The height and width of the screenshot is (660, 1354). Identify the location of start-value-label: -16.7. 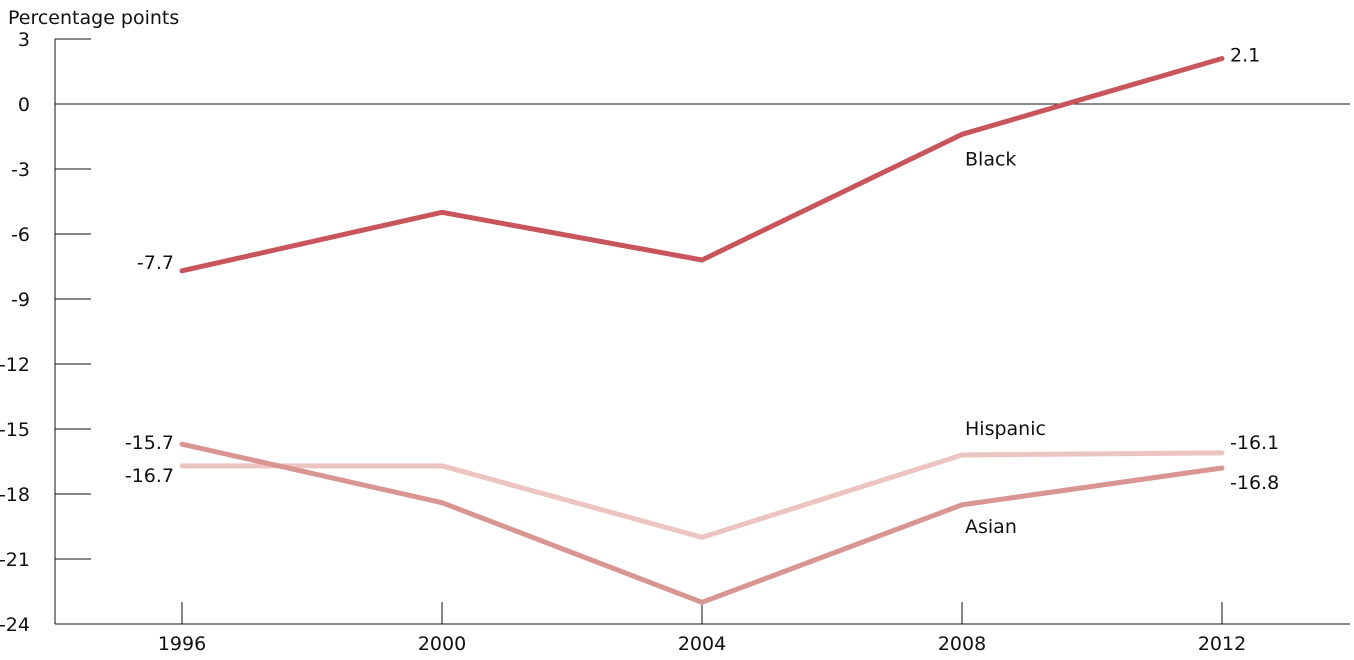
(149, 476).